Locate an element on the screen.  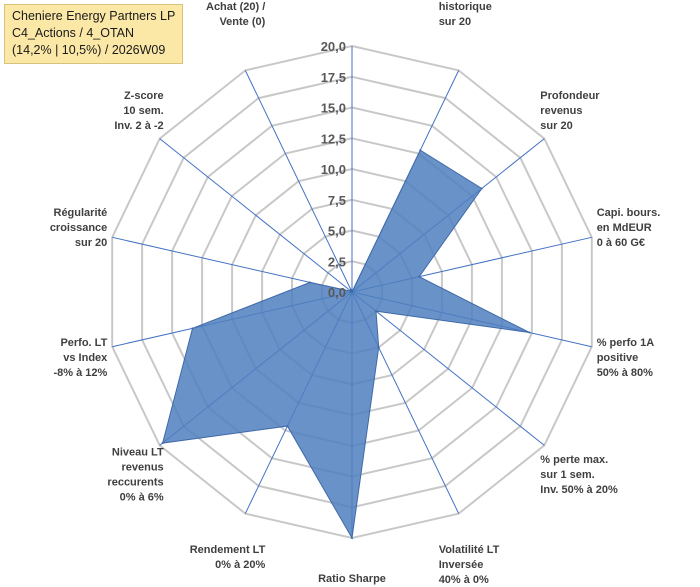
axis-label: Volatilité LT Inversée 40% à 0% is located at coordinates (469, 565).